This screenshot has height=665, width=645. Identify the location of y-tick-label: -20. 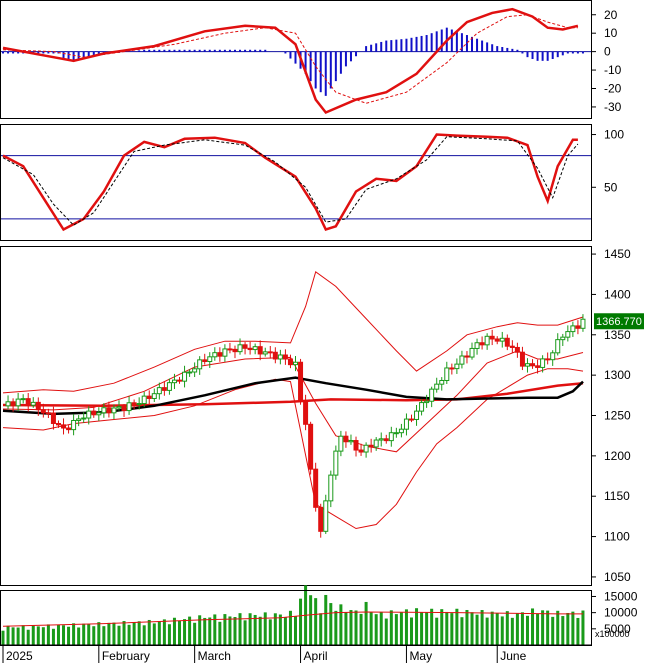
(613, 89).